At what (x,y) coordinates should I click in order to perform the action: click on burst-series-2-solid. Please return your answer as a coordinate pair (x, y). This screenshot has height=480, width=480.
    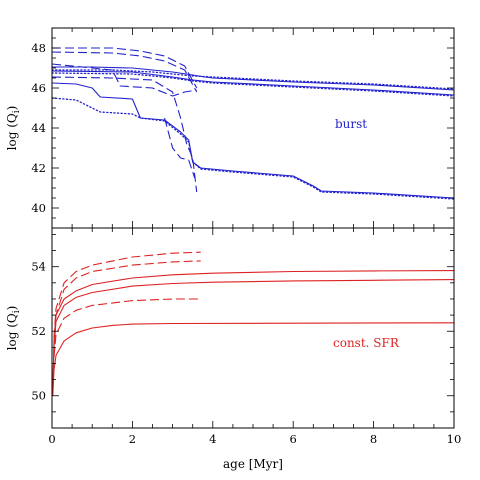
    Looking at the image, I should click on (253, 83).